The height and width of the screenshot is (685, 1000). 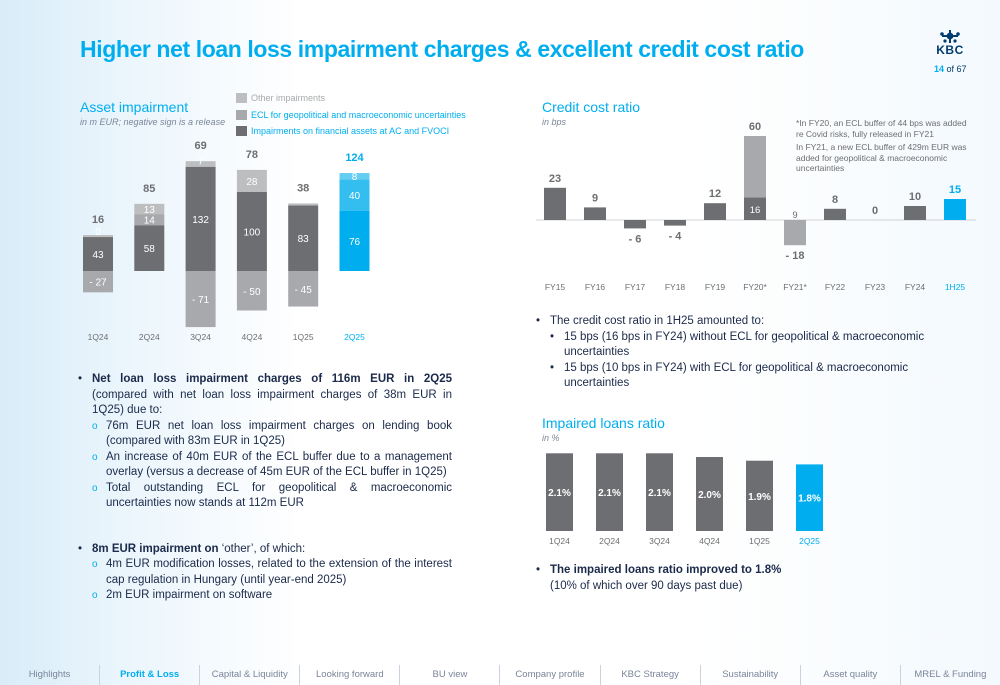 What do you see at coordinates (851, 675) in the screenshot?
I see `nav-asset-quality: Asset quality` at bounding box center [851, 675].